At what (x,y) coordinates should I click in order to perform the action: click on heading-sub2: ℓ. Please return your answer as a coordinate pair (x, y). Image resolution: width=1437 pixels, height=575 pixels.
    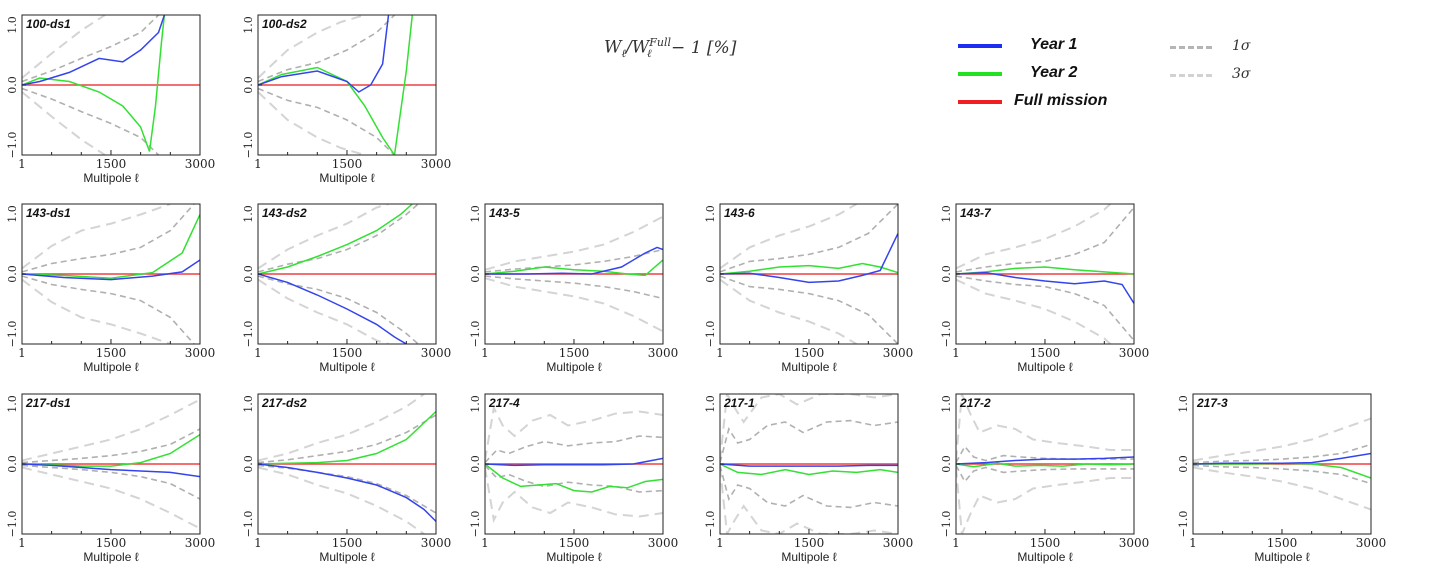
    Looking at the image, I should click on (649, 54).